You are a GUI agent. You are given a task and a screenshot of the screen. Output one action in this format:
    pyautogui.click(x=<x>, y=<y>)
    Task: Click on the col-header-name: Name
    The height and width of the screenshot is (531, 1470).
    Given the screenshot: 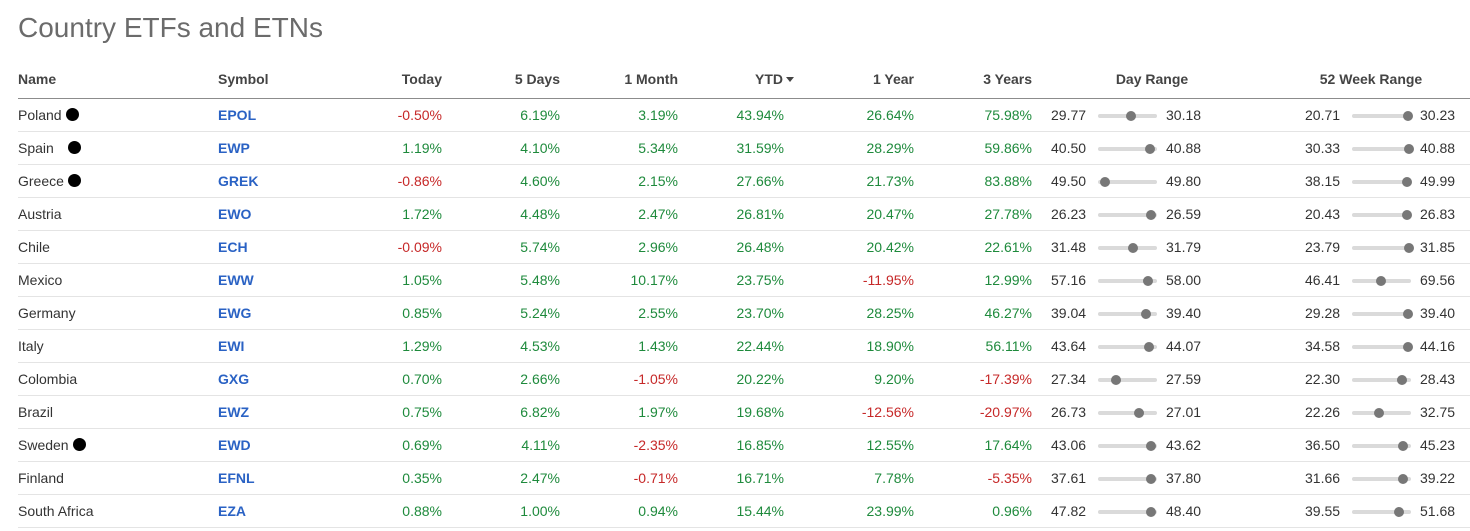 What is the action you would take?
    pyautogui.click(x=118, y=79)
    